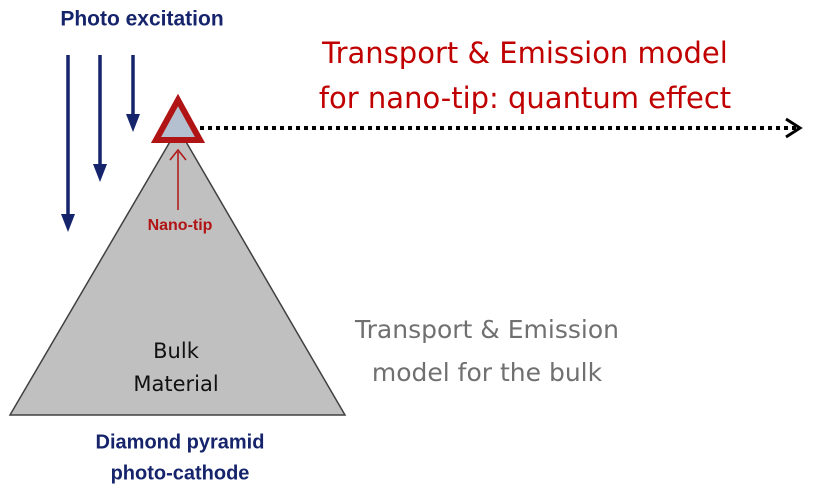  I want to click on pyramid-label: Diamond pyramid, so click(180, 442).